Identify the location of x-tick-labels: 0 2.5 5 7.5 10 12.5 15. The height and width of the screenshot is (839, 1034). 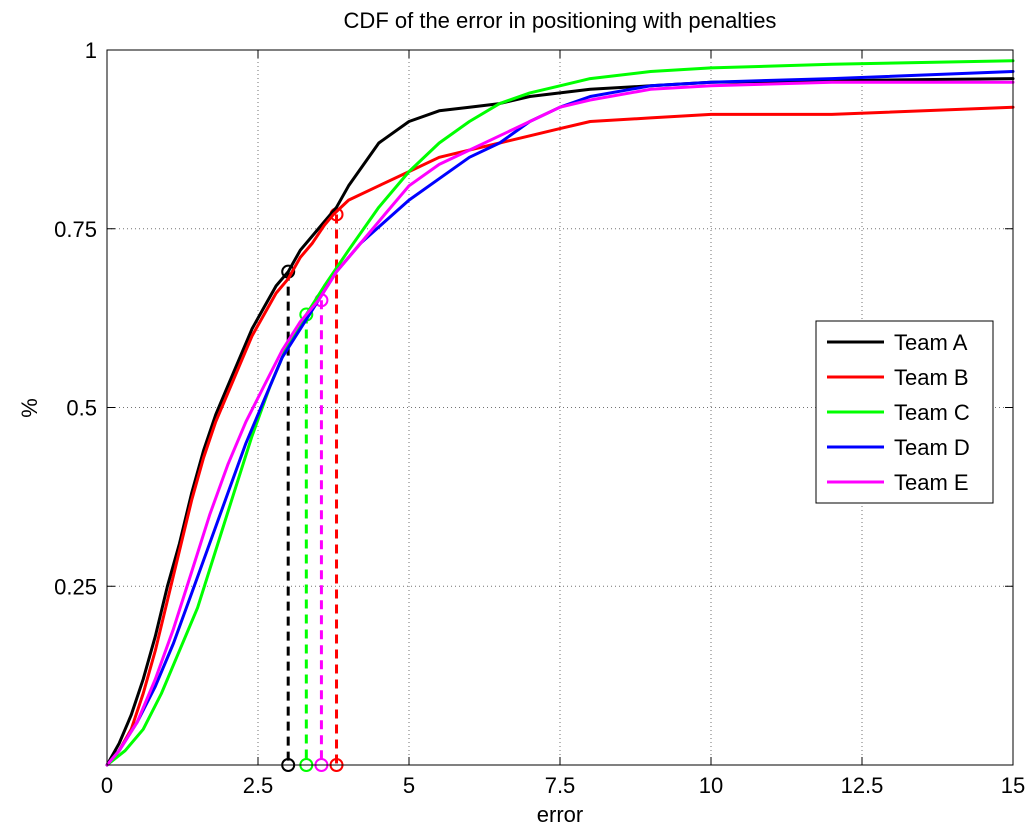
(563, 785).